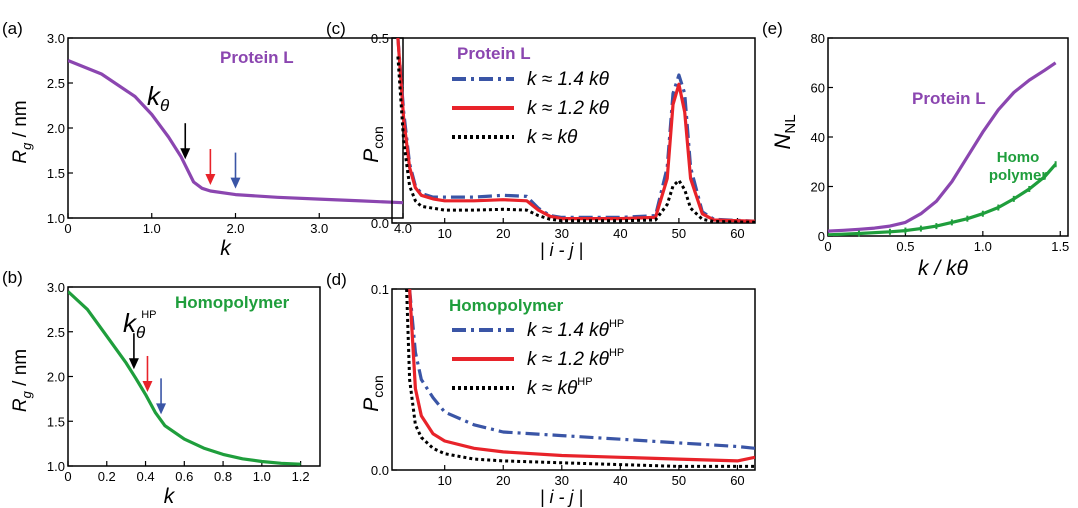 The height and width of the screenshot is (508, 1078). What do you see at coordinates (575, 358) in the screenshot?
I see `legend-label-1: k ≈ 1.2 kθHP` at bounding box center [575, 358].